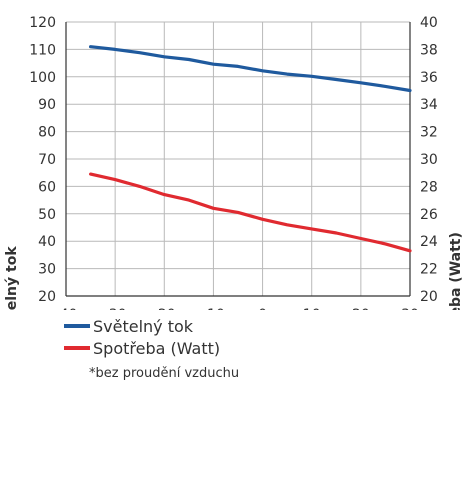  What do you see at coordinates (429, 242) in the screenshot?
I see `y-right-tick-label: 24` at bounding box center [429, 242].